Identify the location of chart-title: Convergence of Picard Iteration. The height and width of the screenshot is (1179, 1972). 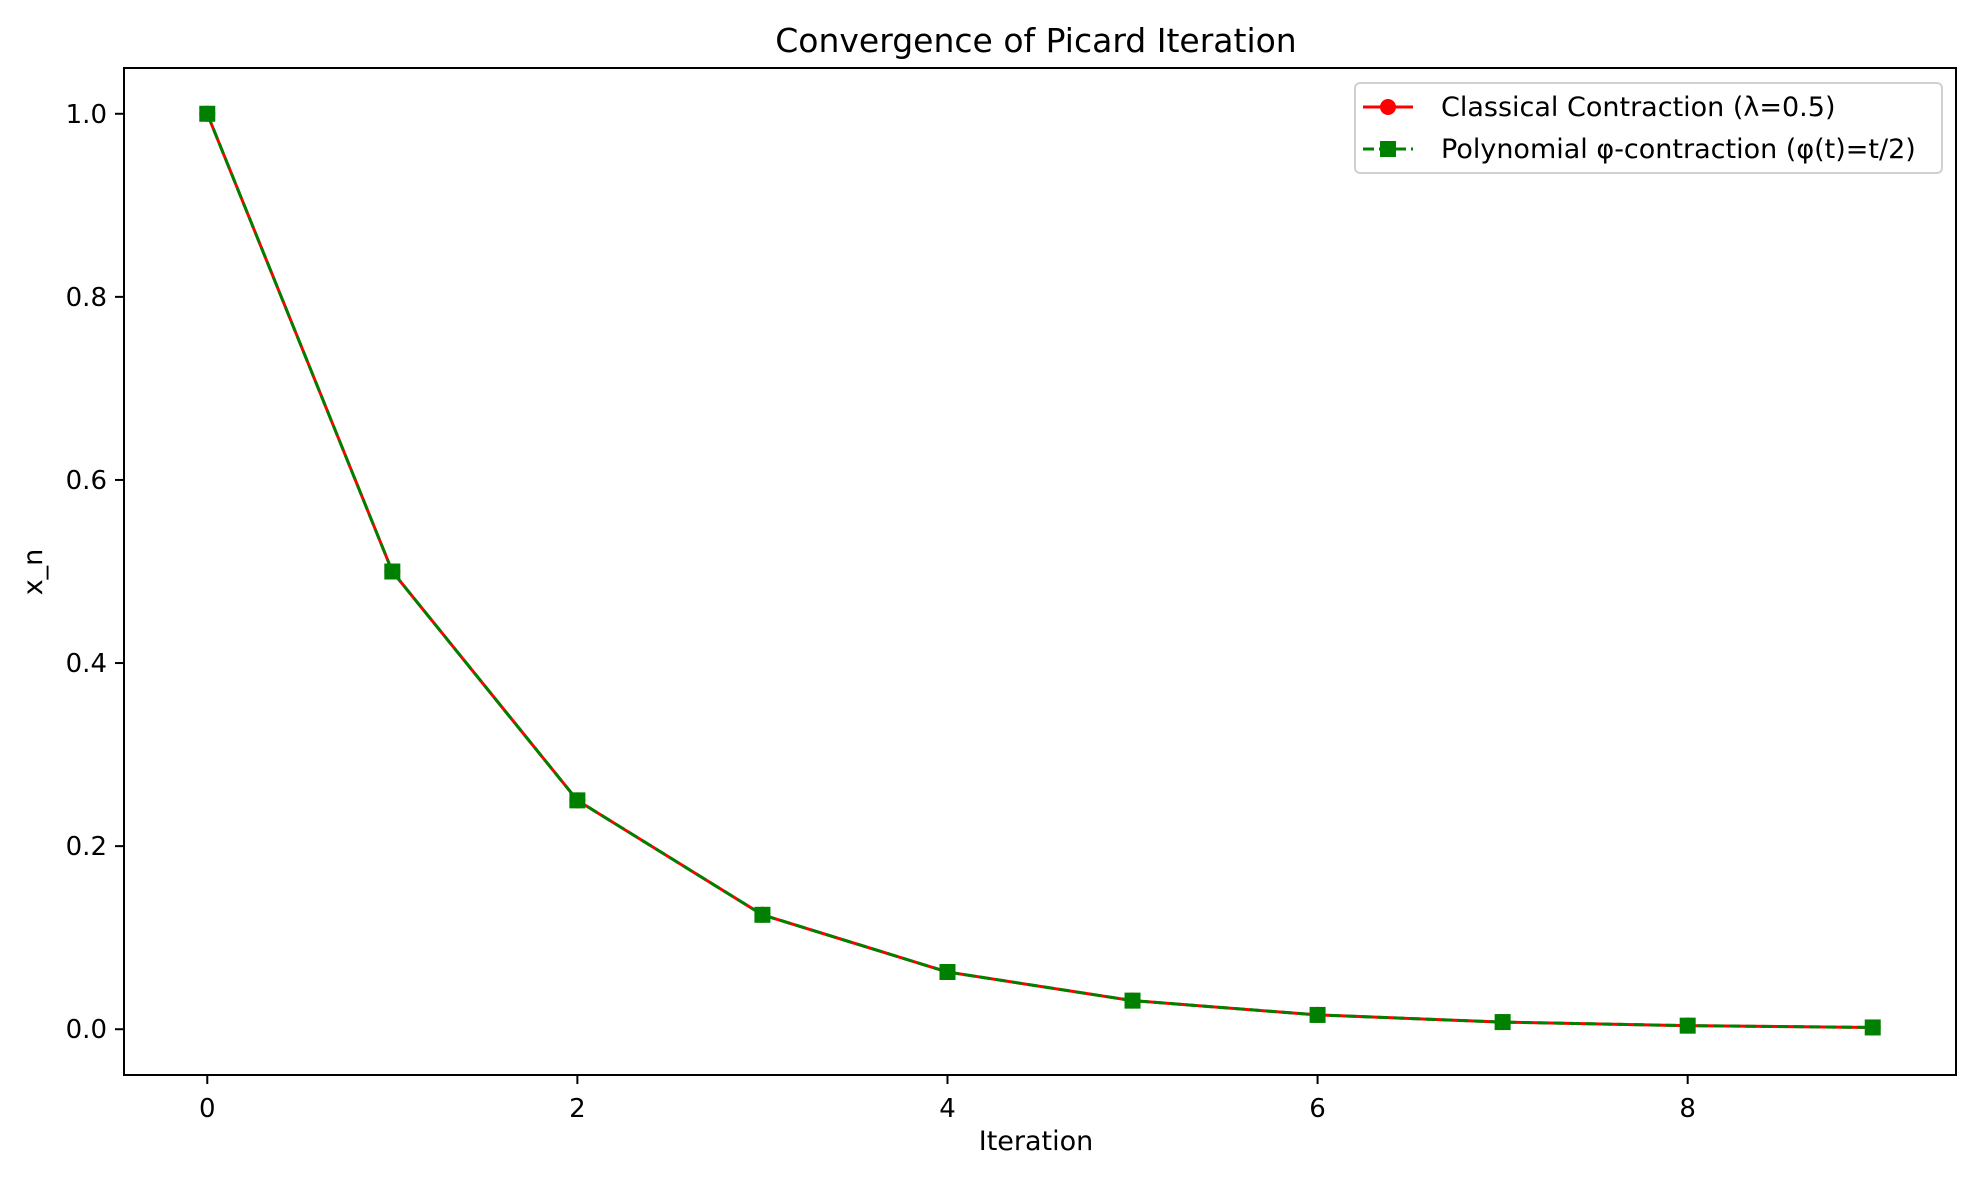
(1035, 40).